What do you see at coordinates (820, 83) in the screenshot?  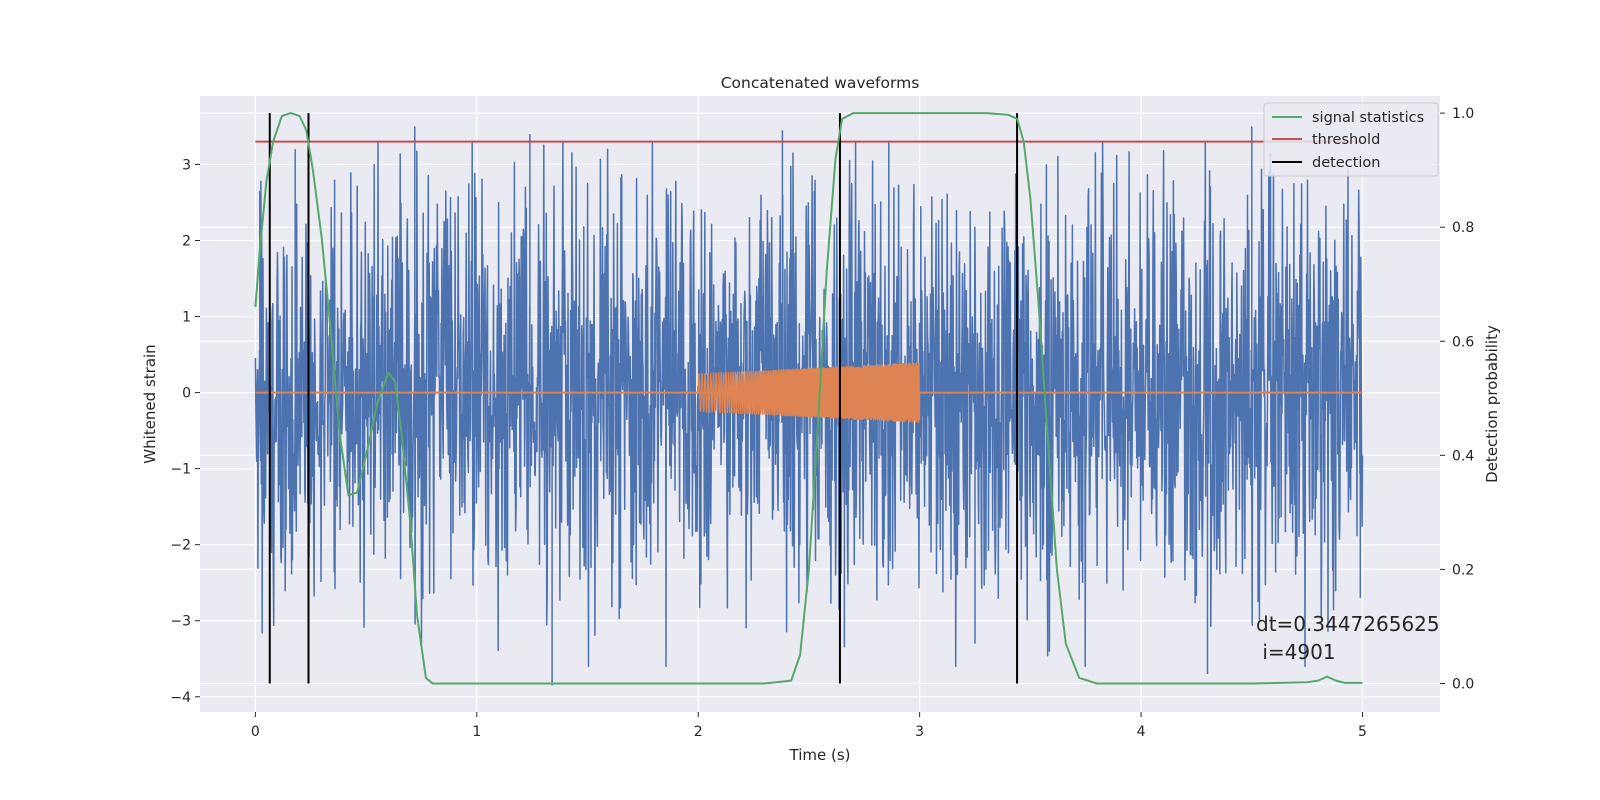 I see `chart-title: Concatenated waveforms` at bounding box center [820, 83].